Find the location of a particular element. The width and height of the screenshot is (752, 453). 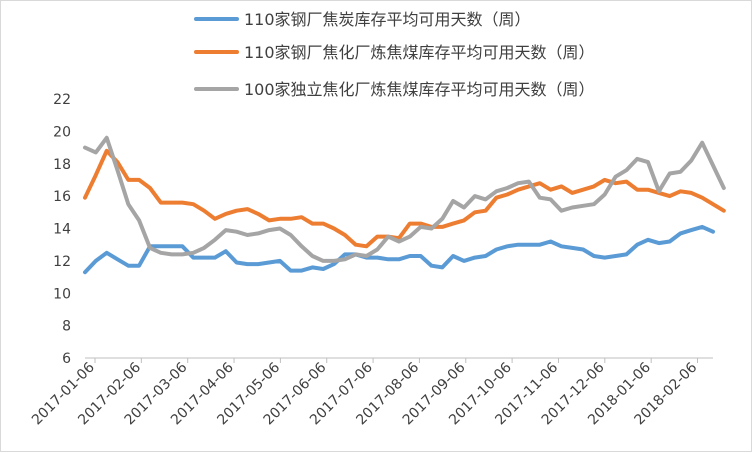

y-tick-label: 18 is located at coordinates (62, 165).